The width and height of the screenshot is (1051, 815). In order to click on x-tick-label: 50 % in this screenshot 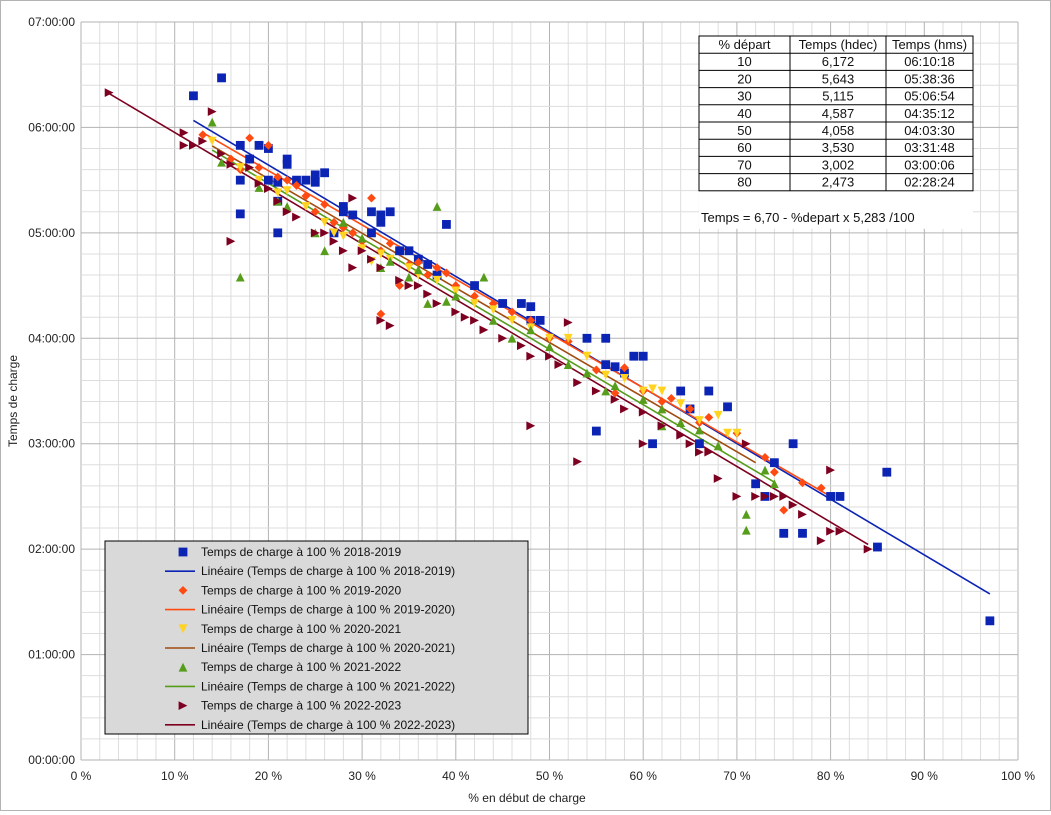, I will do `click(550, 776)`.